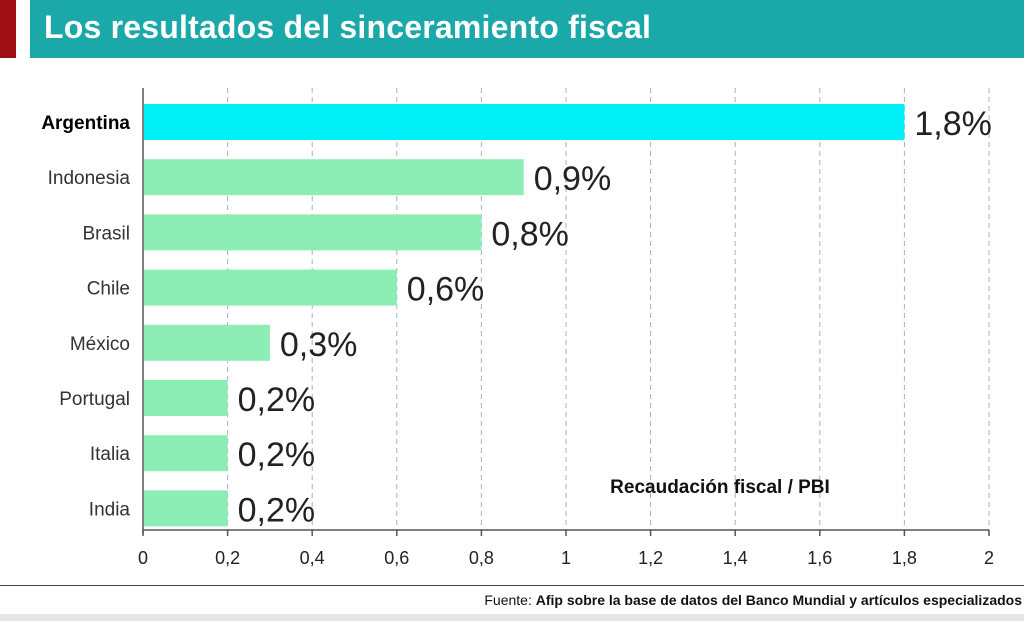 The image size is (1024, 621). I want to click on footer-divider, so click(512, 585).